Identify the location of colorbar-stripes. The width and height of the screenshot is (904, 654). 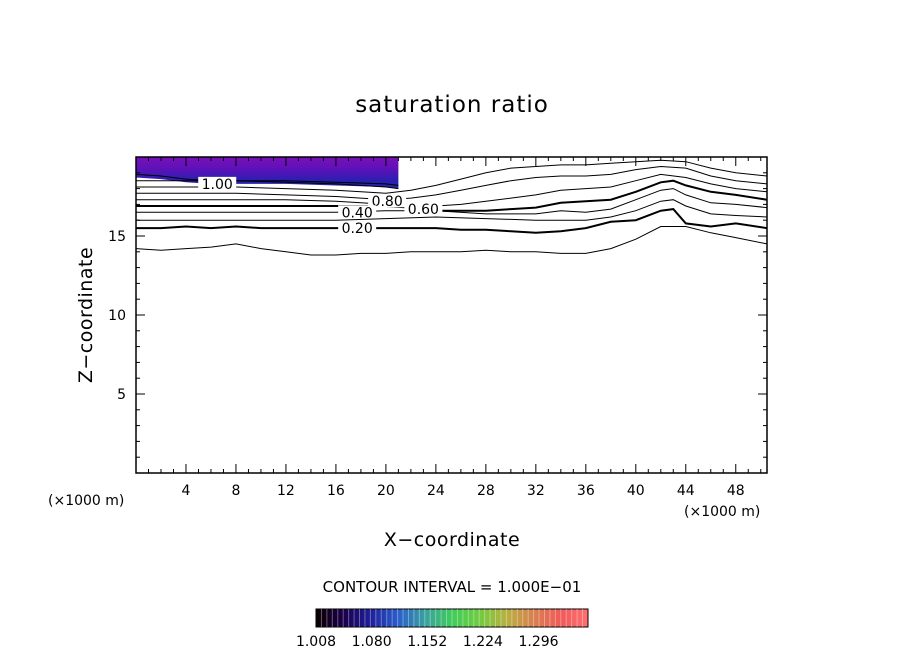
(452, 618).